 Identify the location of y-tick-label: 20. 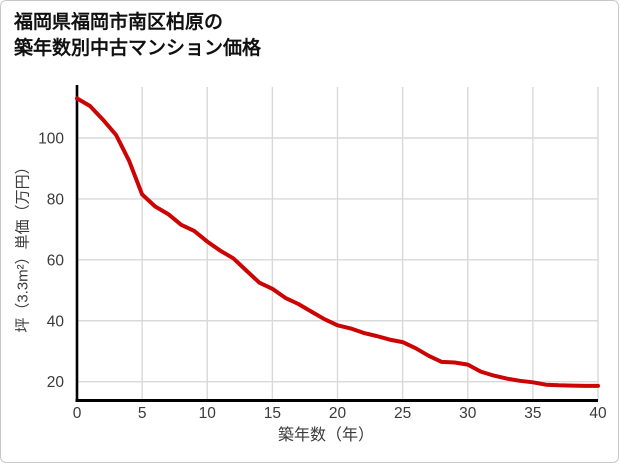
(56, 382).